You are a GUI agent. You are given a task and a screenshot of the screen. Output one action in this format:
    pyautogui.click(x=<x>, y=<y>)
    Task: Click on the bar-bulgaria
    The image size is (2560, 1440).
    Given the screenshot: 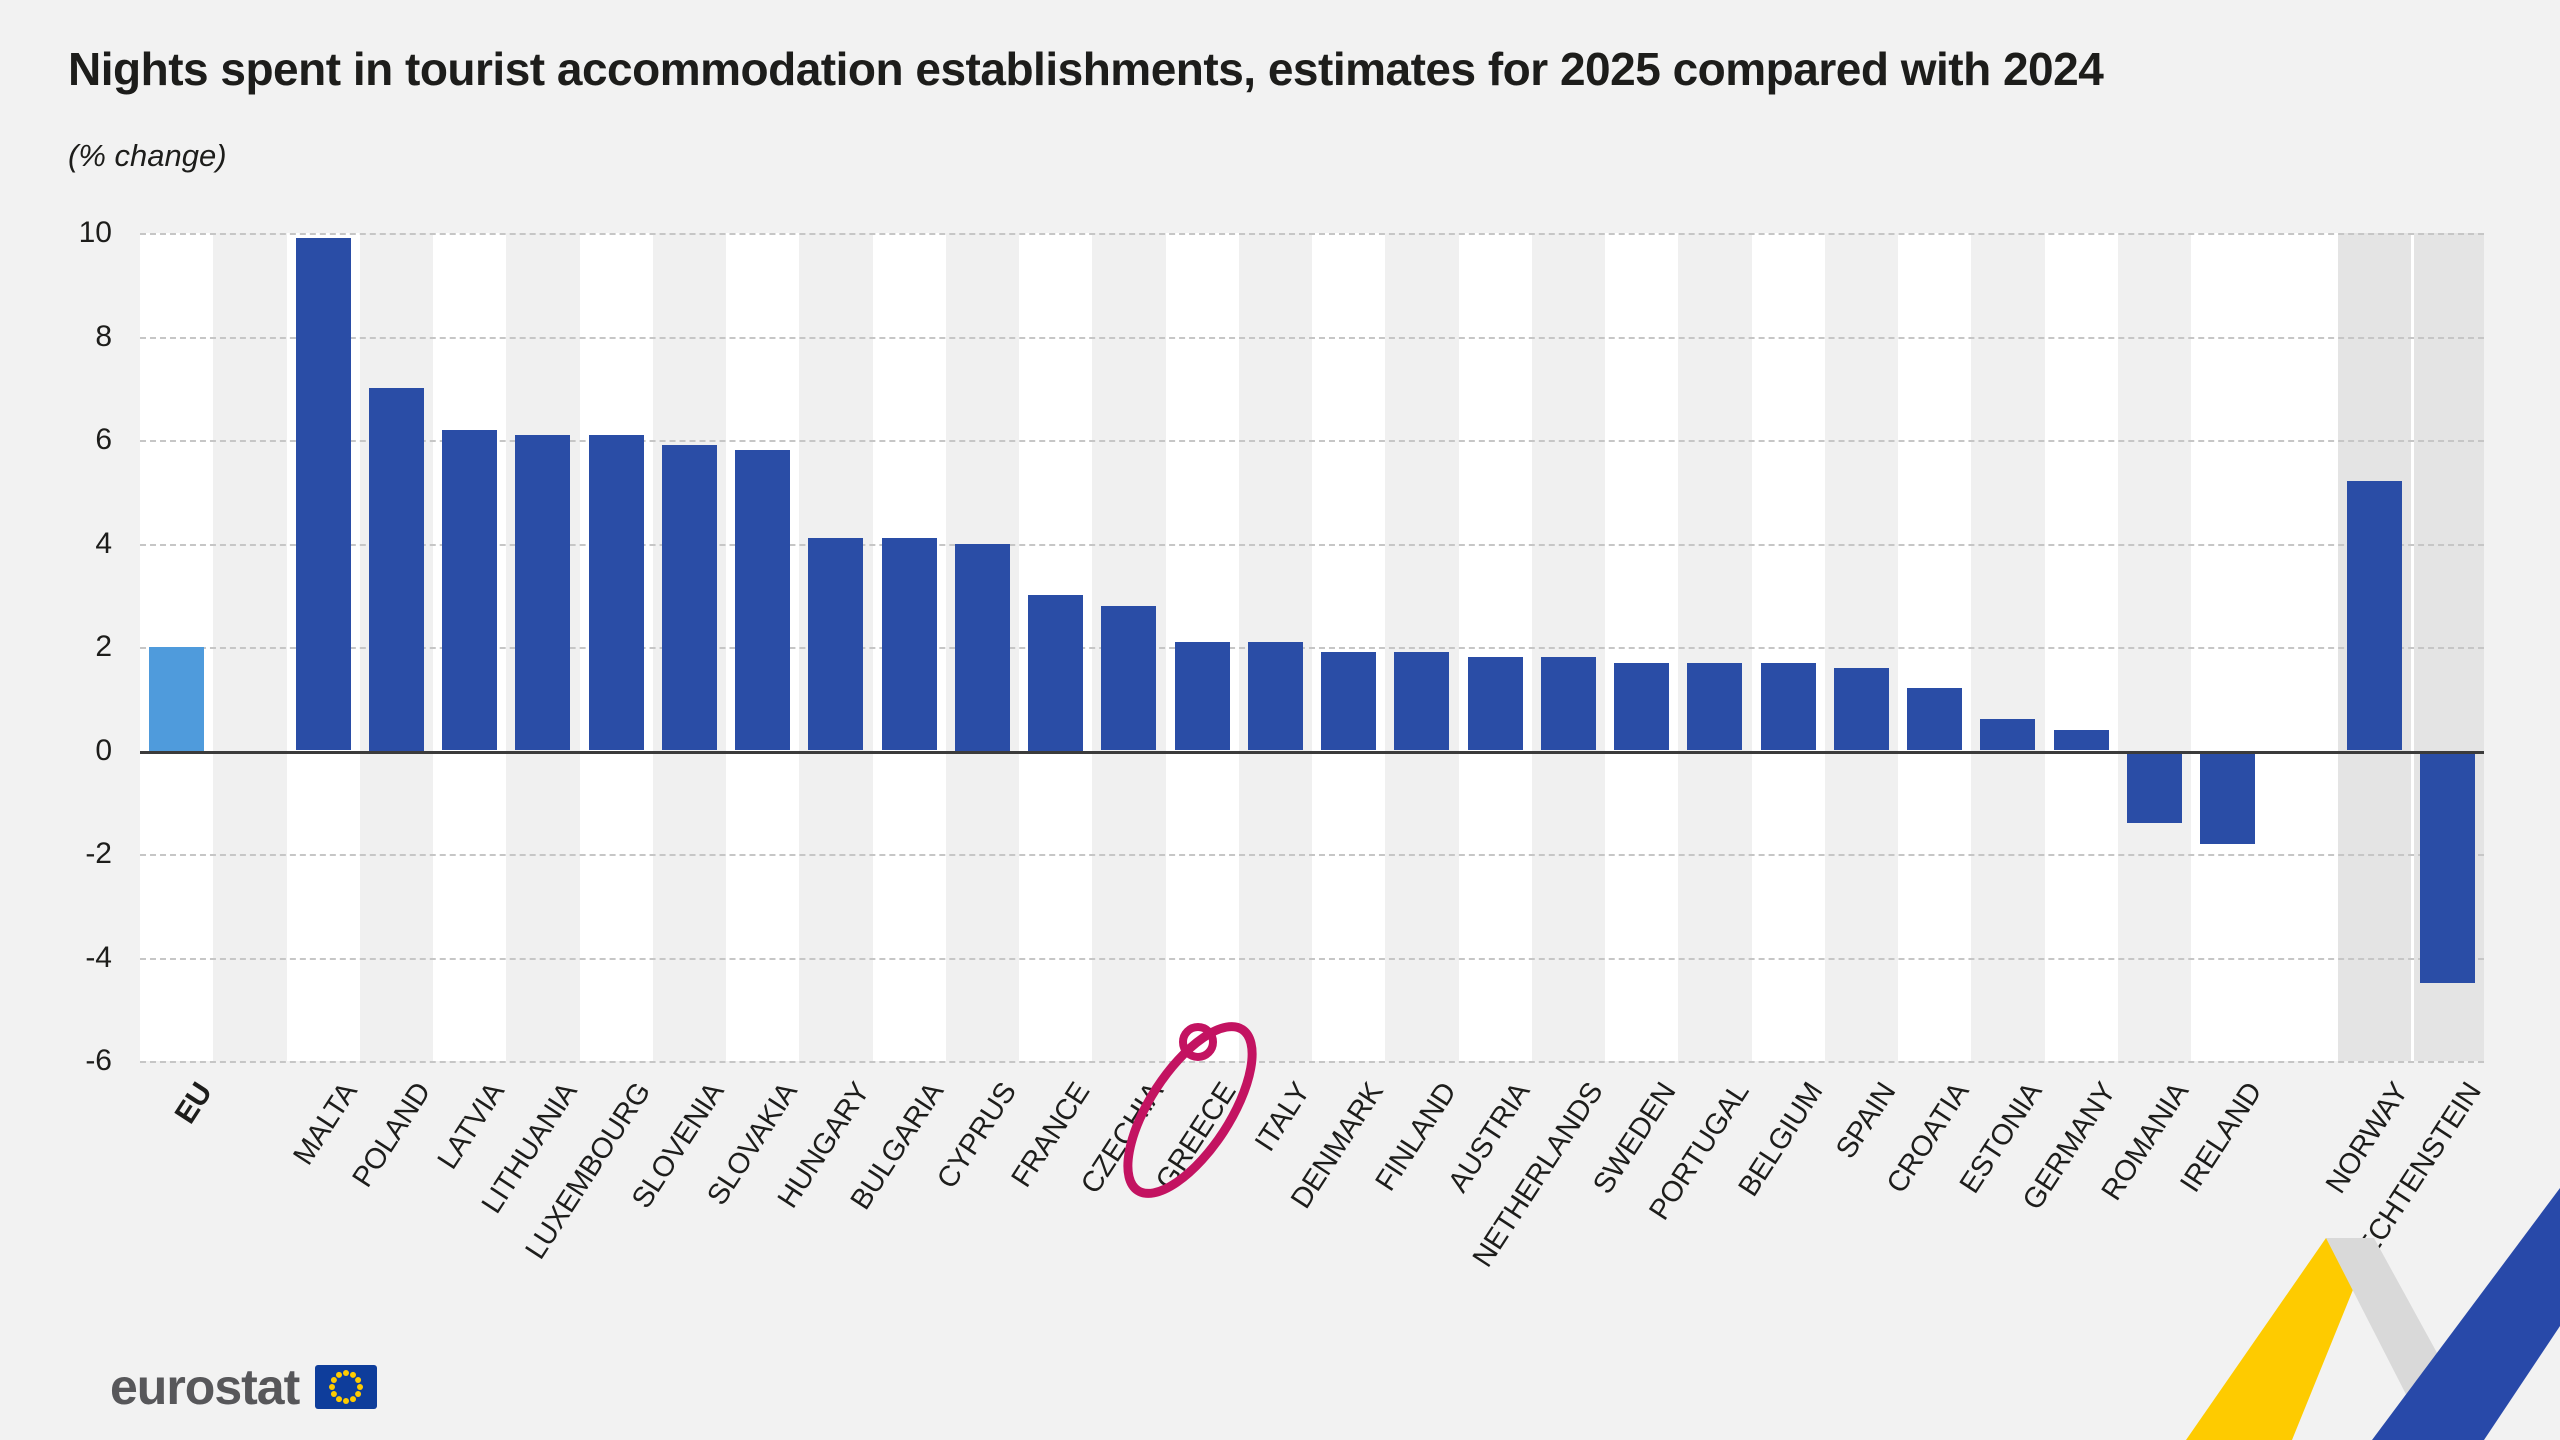 What is the action you would take?
    pyautogui.click(x=909, y=644)
    